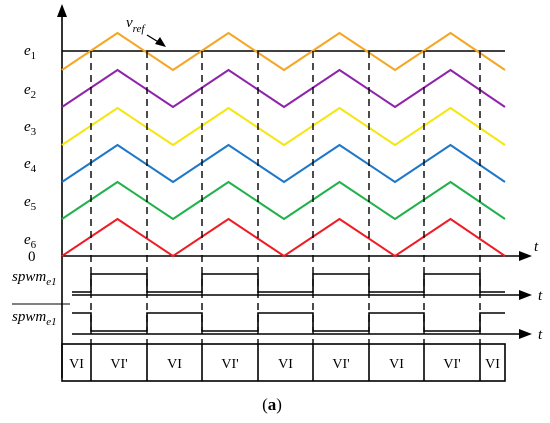  What do you see at coordinates (118, 364) in the screenshot?
I see `segment-label-2: VI'` at bounding box center [118, 364].